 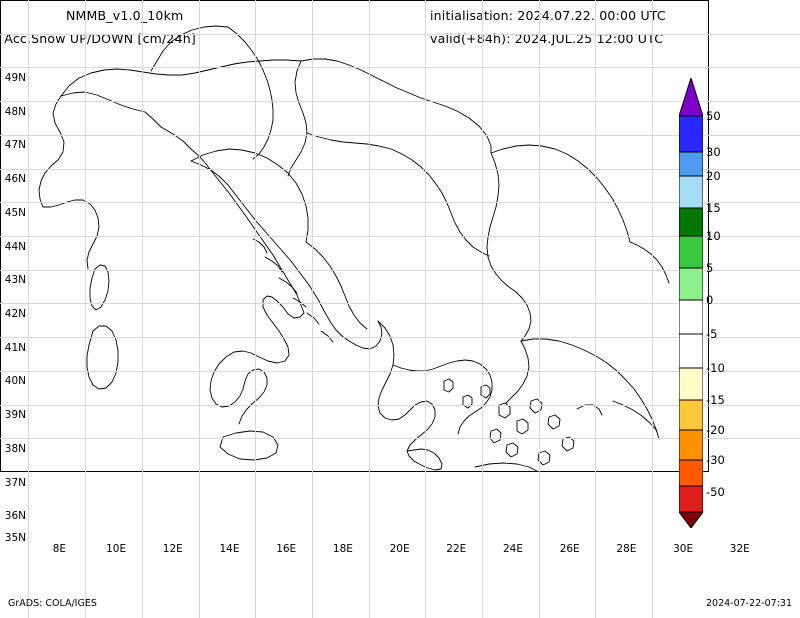 What do you see at coordinates (713, 236) in the screenshot?
I see `colorbar-tick-label: 10` at bounding box center [713, 236].